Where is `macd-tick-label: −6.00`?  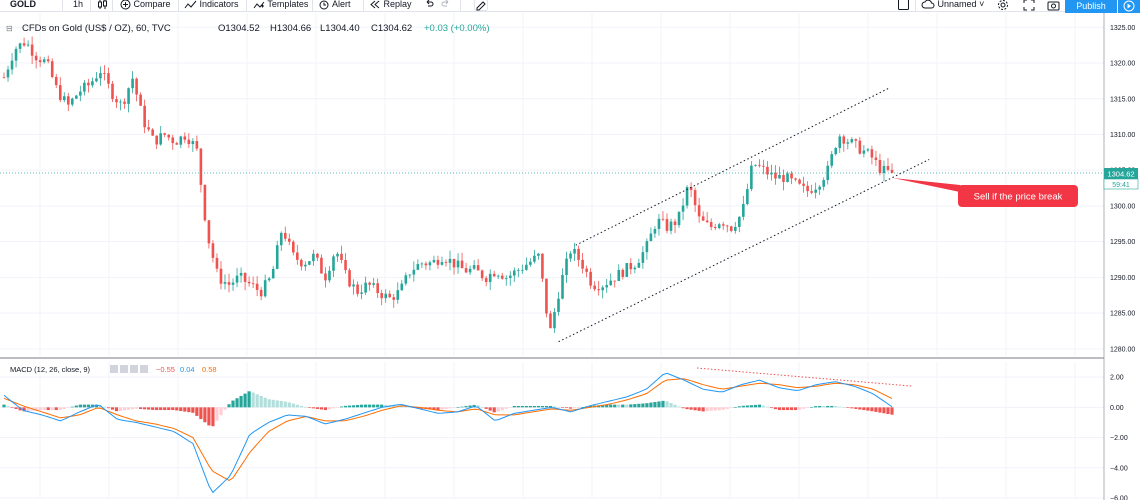
macd-tick-label: −6.00 is located at coordinates (1119, 498).